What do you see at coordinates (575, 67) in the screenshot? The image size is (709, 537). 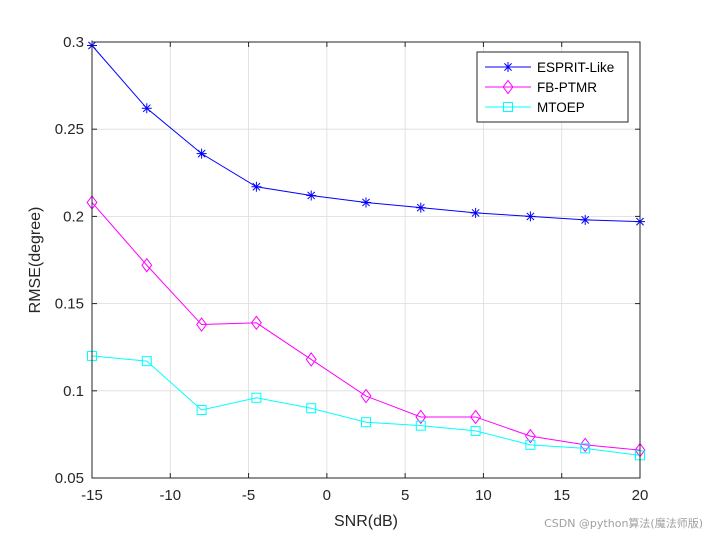 I see `legend-label: ESPRIT-Like` at bounding box center [575, 67].